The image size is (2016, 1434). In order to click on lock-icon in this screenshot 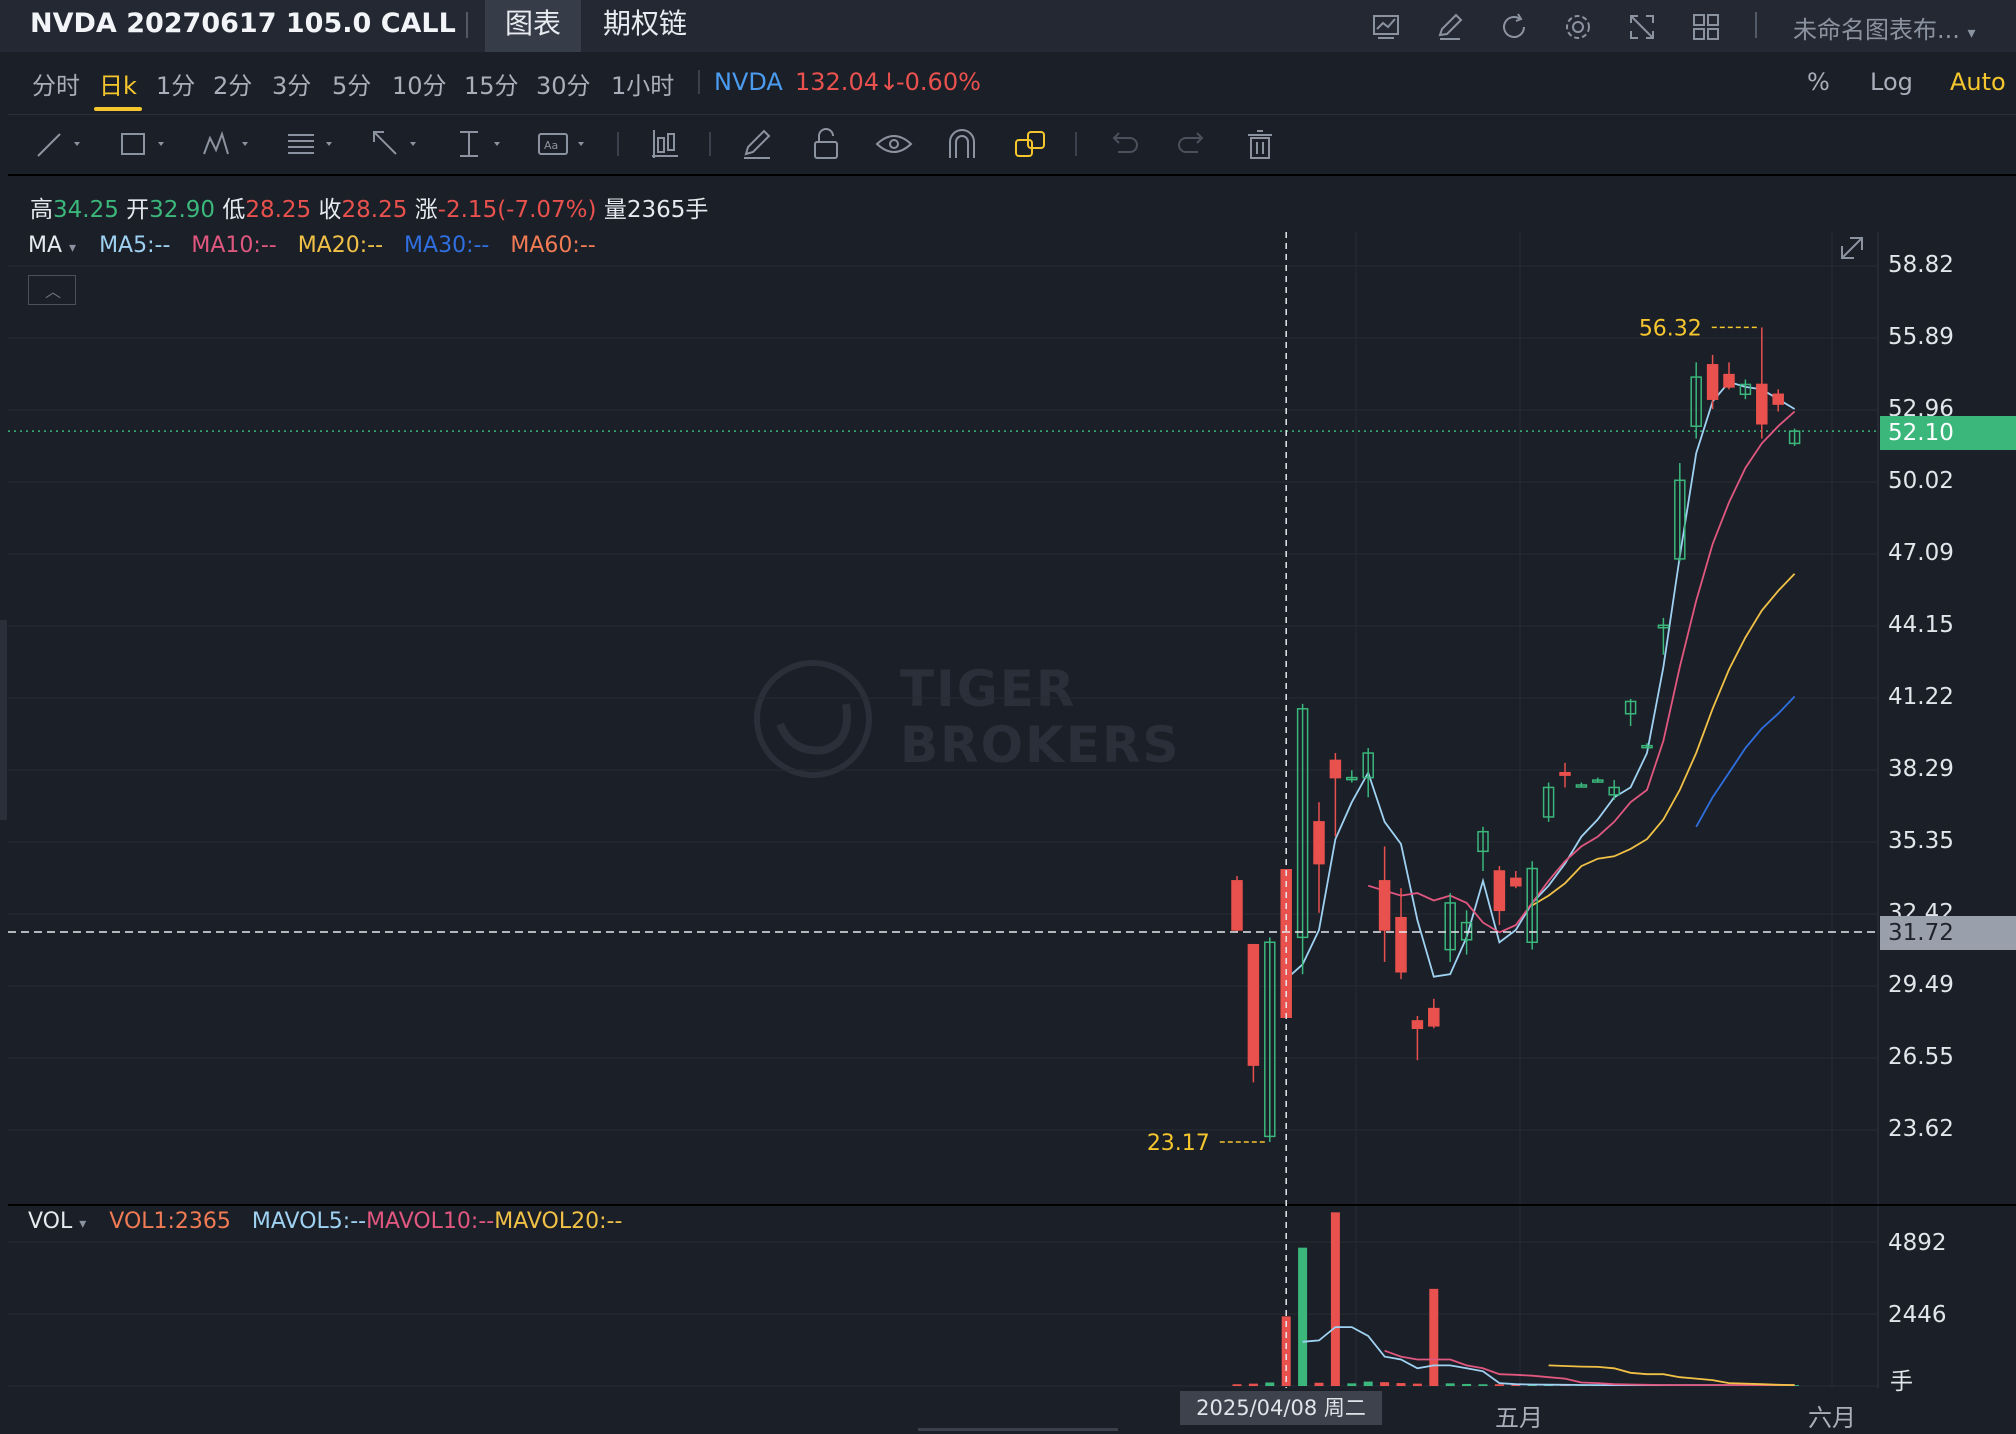, I will do `click(826, 144)`.